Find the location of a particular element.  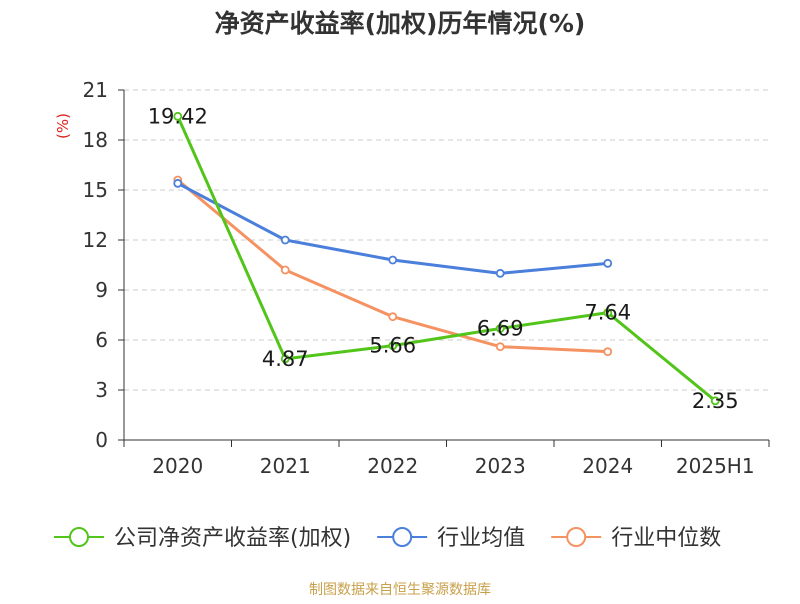

y-axis-label: (%) is located at coordinates (63, 126).